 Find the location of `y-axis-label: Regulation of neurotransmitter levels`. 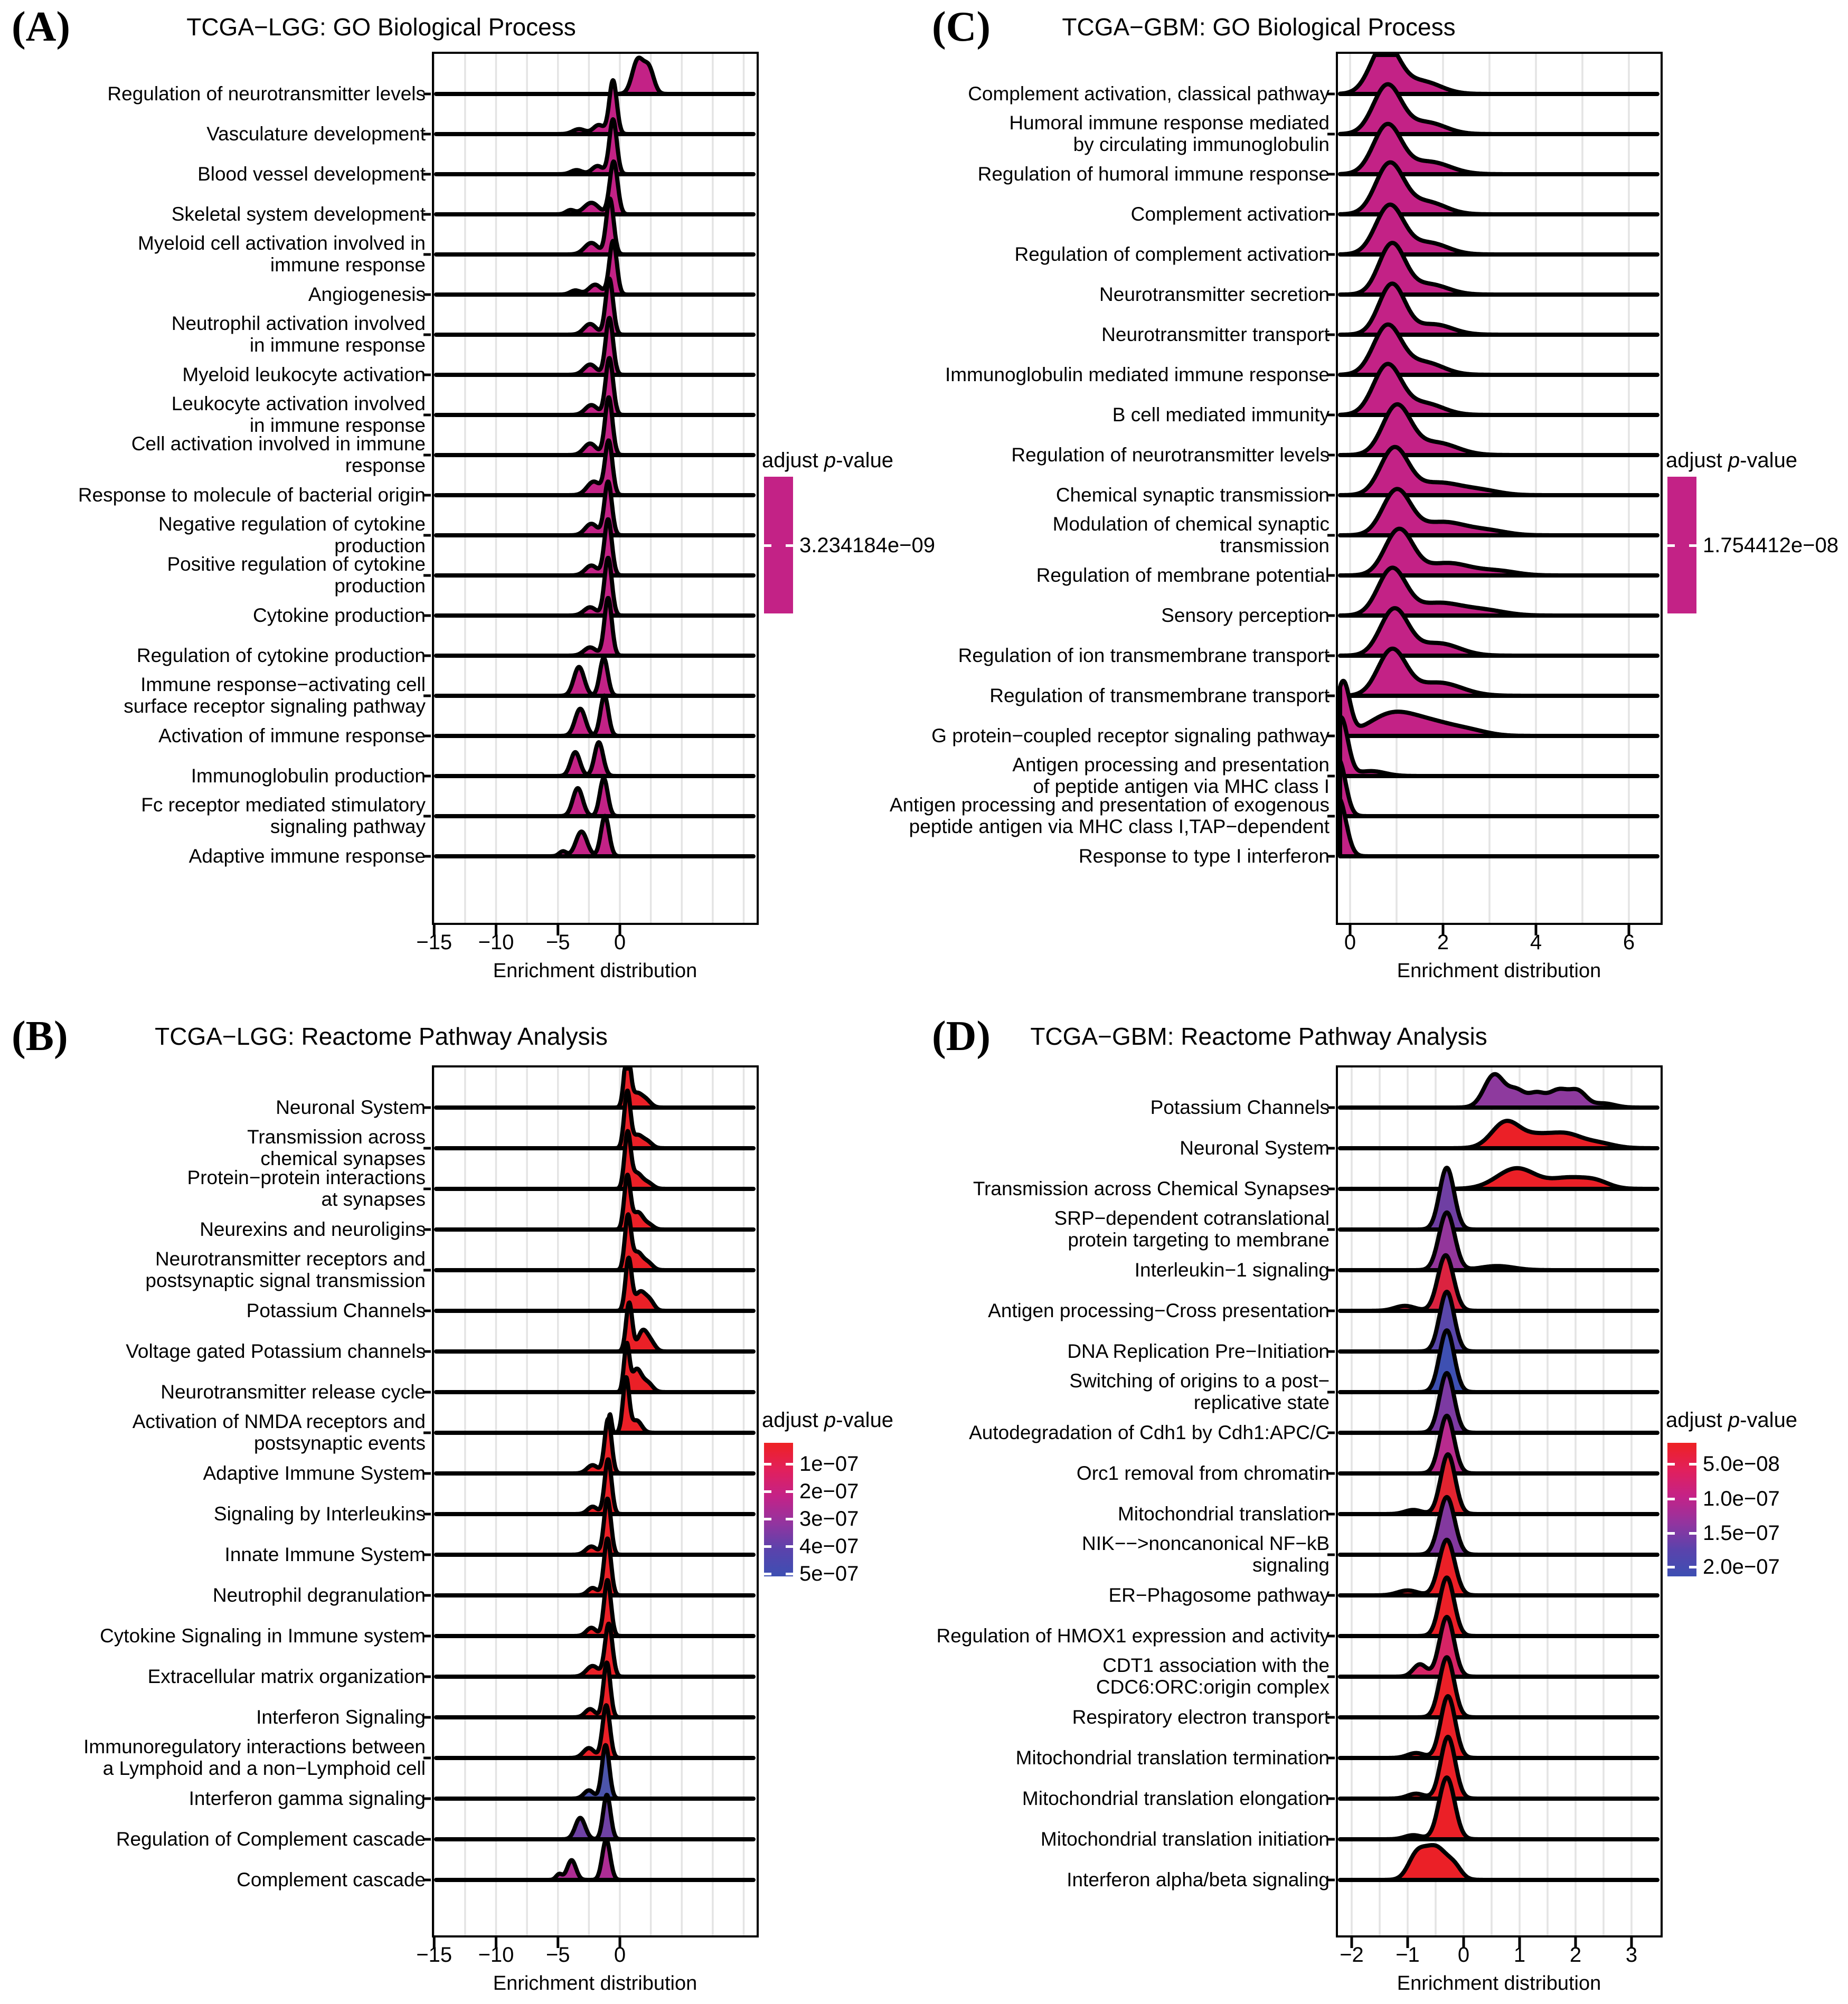

y-axis-label: Regulation of neurotransmitter levels is located at coordinates (213, 94).